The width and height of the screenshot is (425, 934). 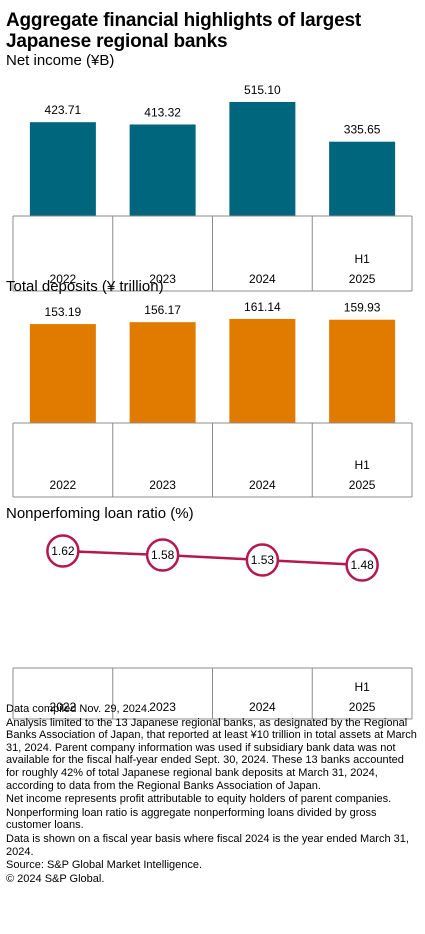 I want to click on data-label: 153.19, so click(x=63, y=312).